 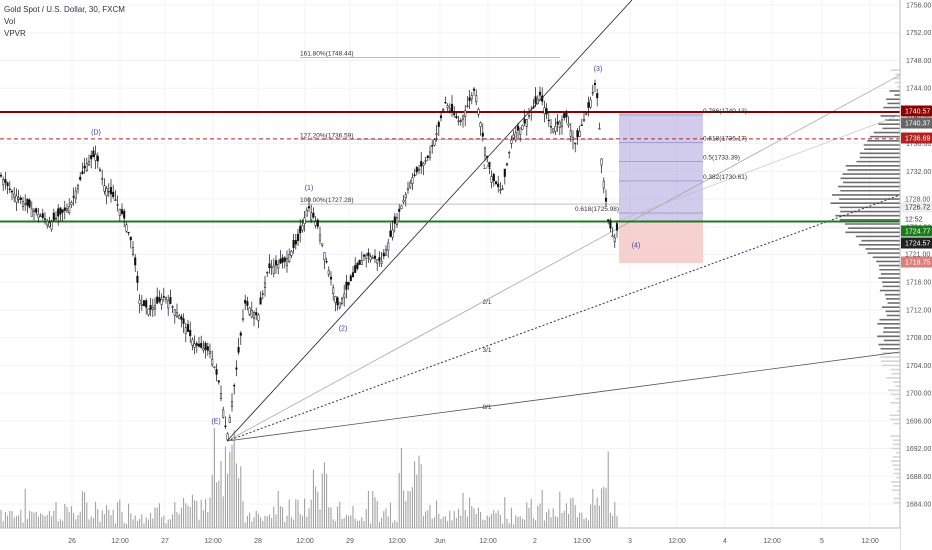 I want to click on volume-indicator-label: Vol, so click(x=10, y=21).